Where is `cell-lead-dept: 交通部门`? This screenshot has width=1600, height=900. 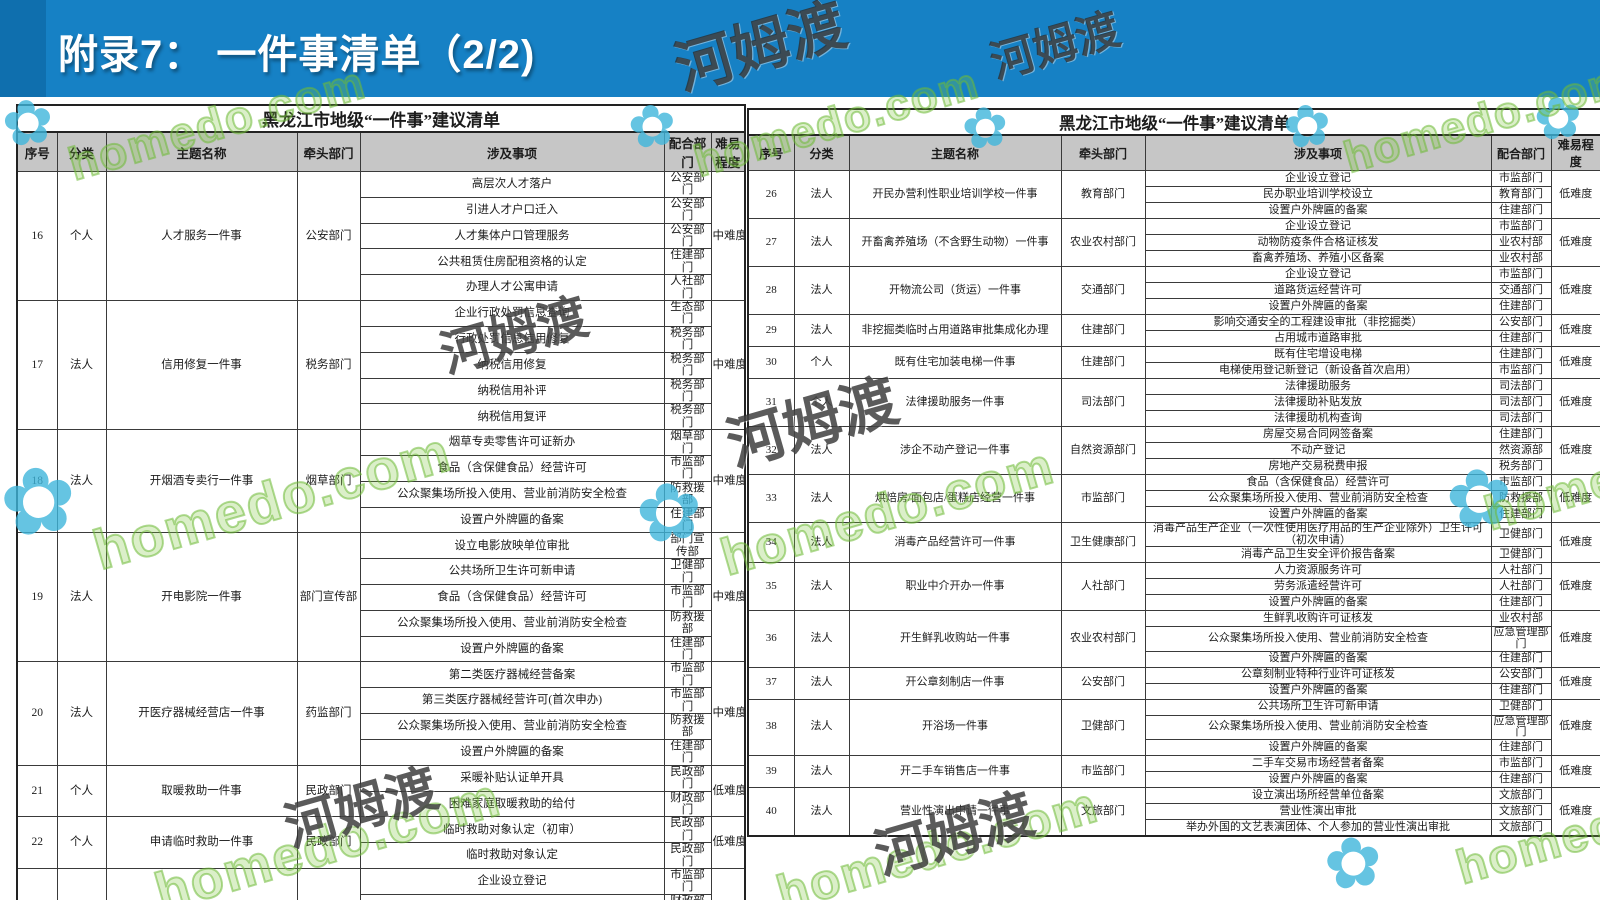 cell-lead-dept: 交通部门 is located at coordinates (1103, 290).